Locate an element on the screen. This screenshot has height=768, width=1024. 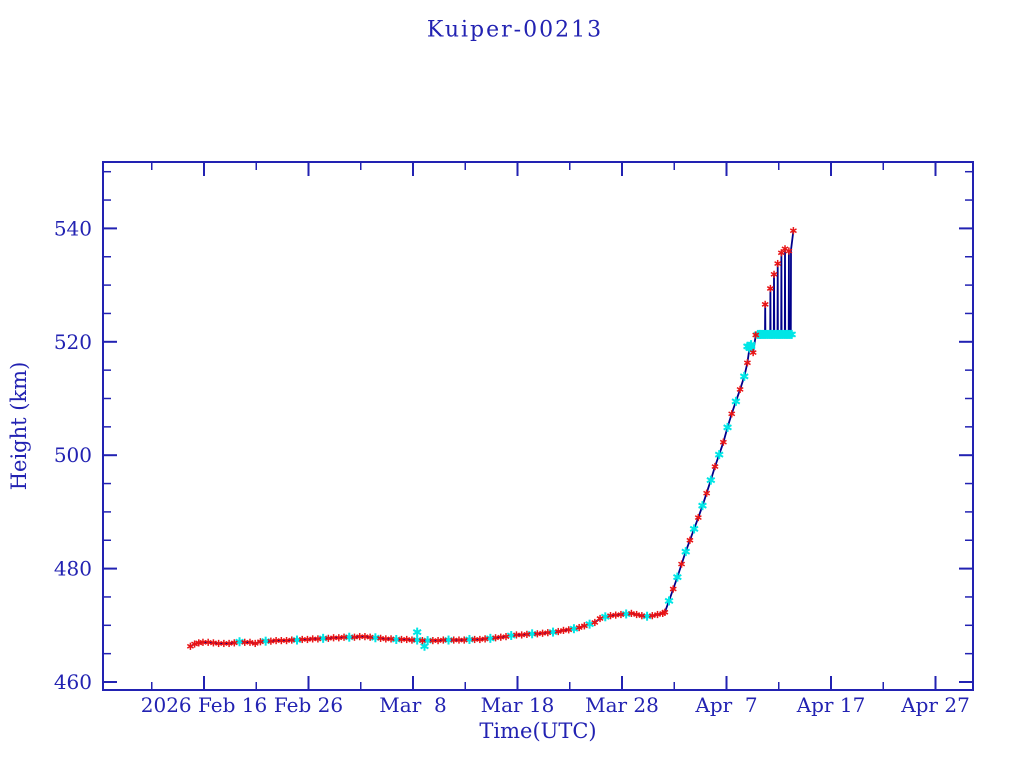
x-tick-label: Feb 26 is located at coordinates (308, 705).